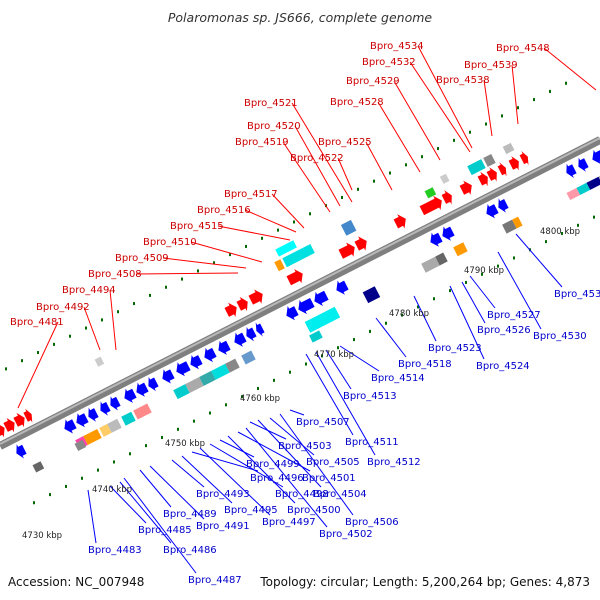 The image size is (600, 600). I want to click on gene-label-top: Bpro_4494, so click(89, 290).